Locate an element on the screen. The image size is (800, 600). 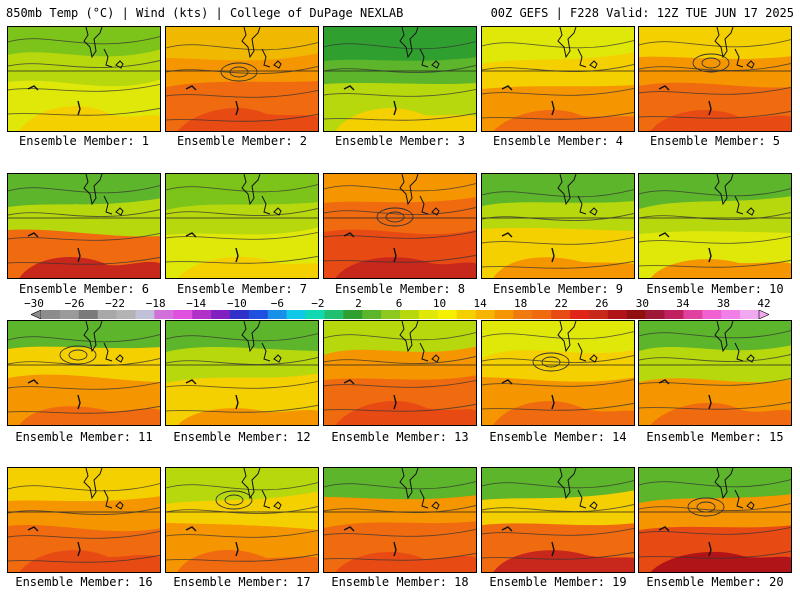
colorbar-tick-label: 14 is located at coordinates (480, 303).